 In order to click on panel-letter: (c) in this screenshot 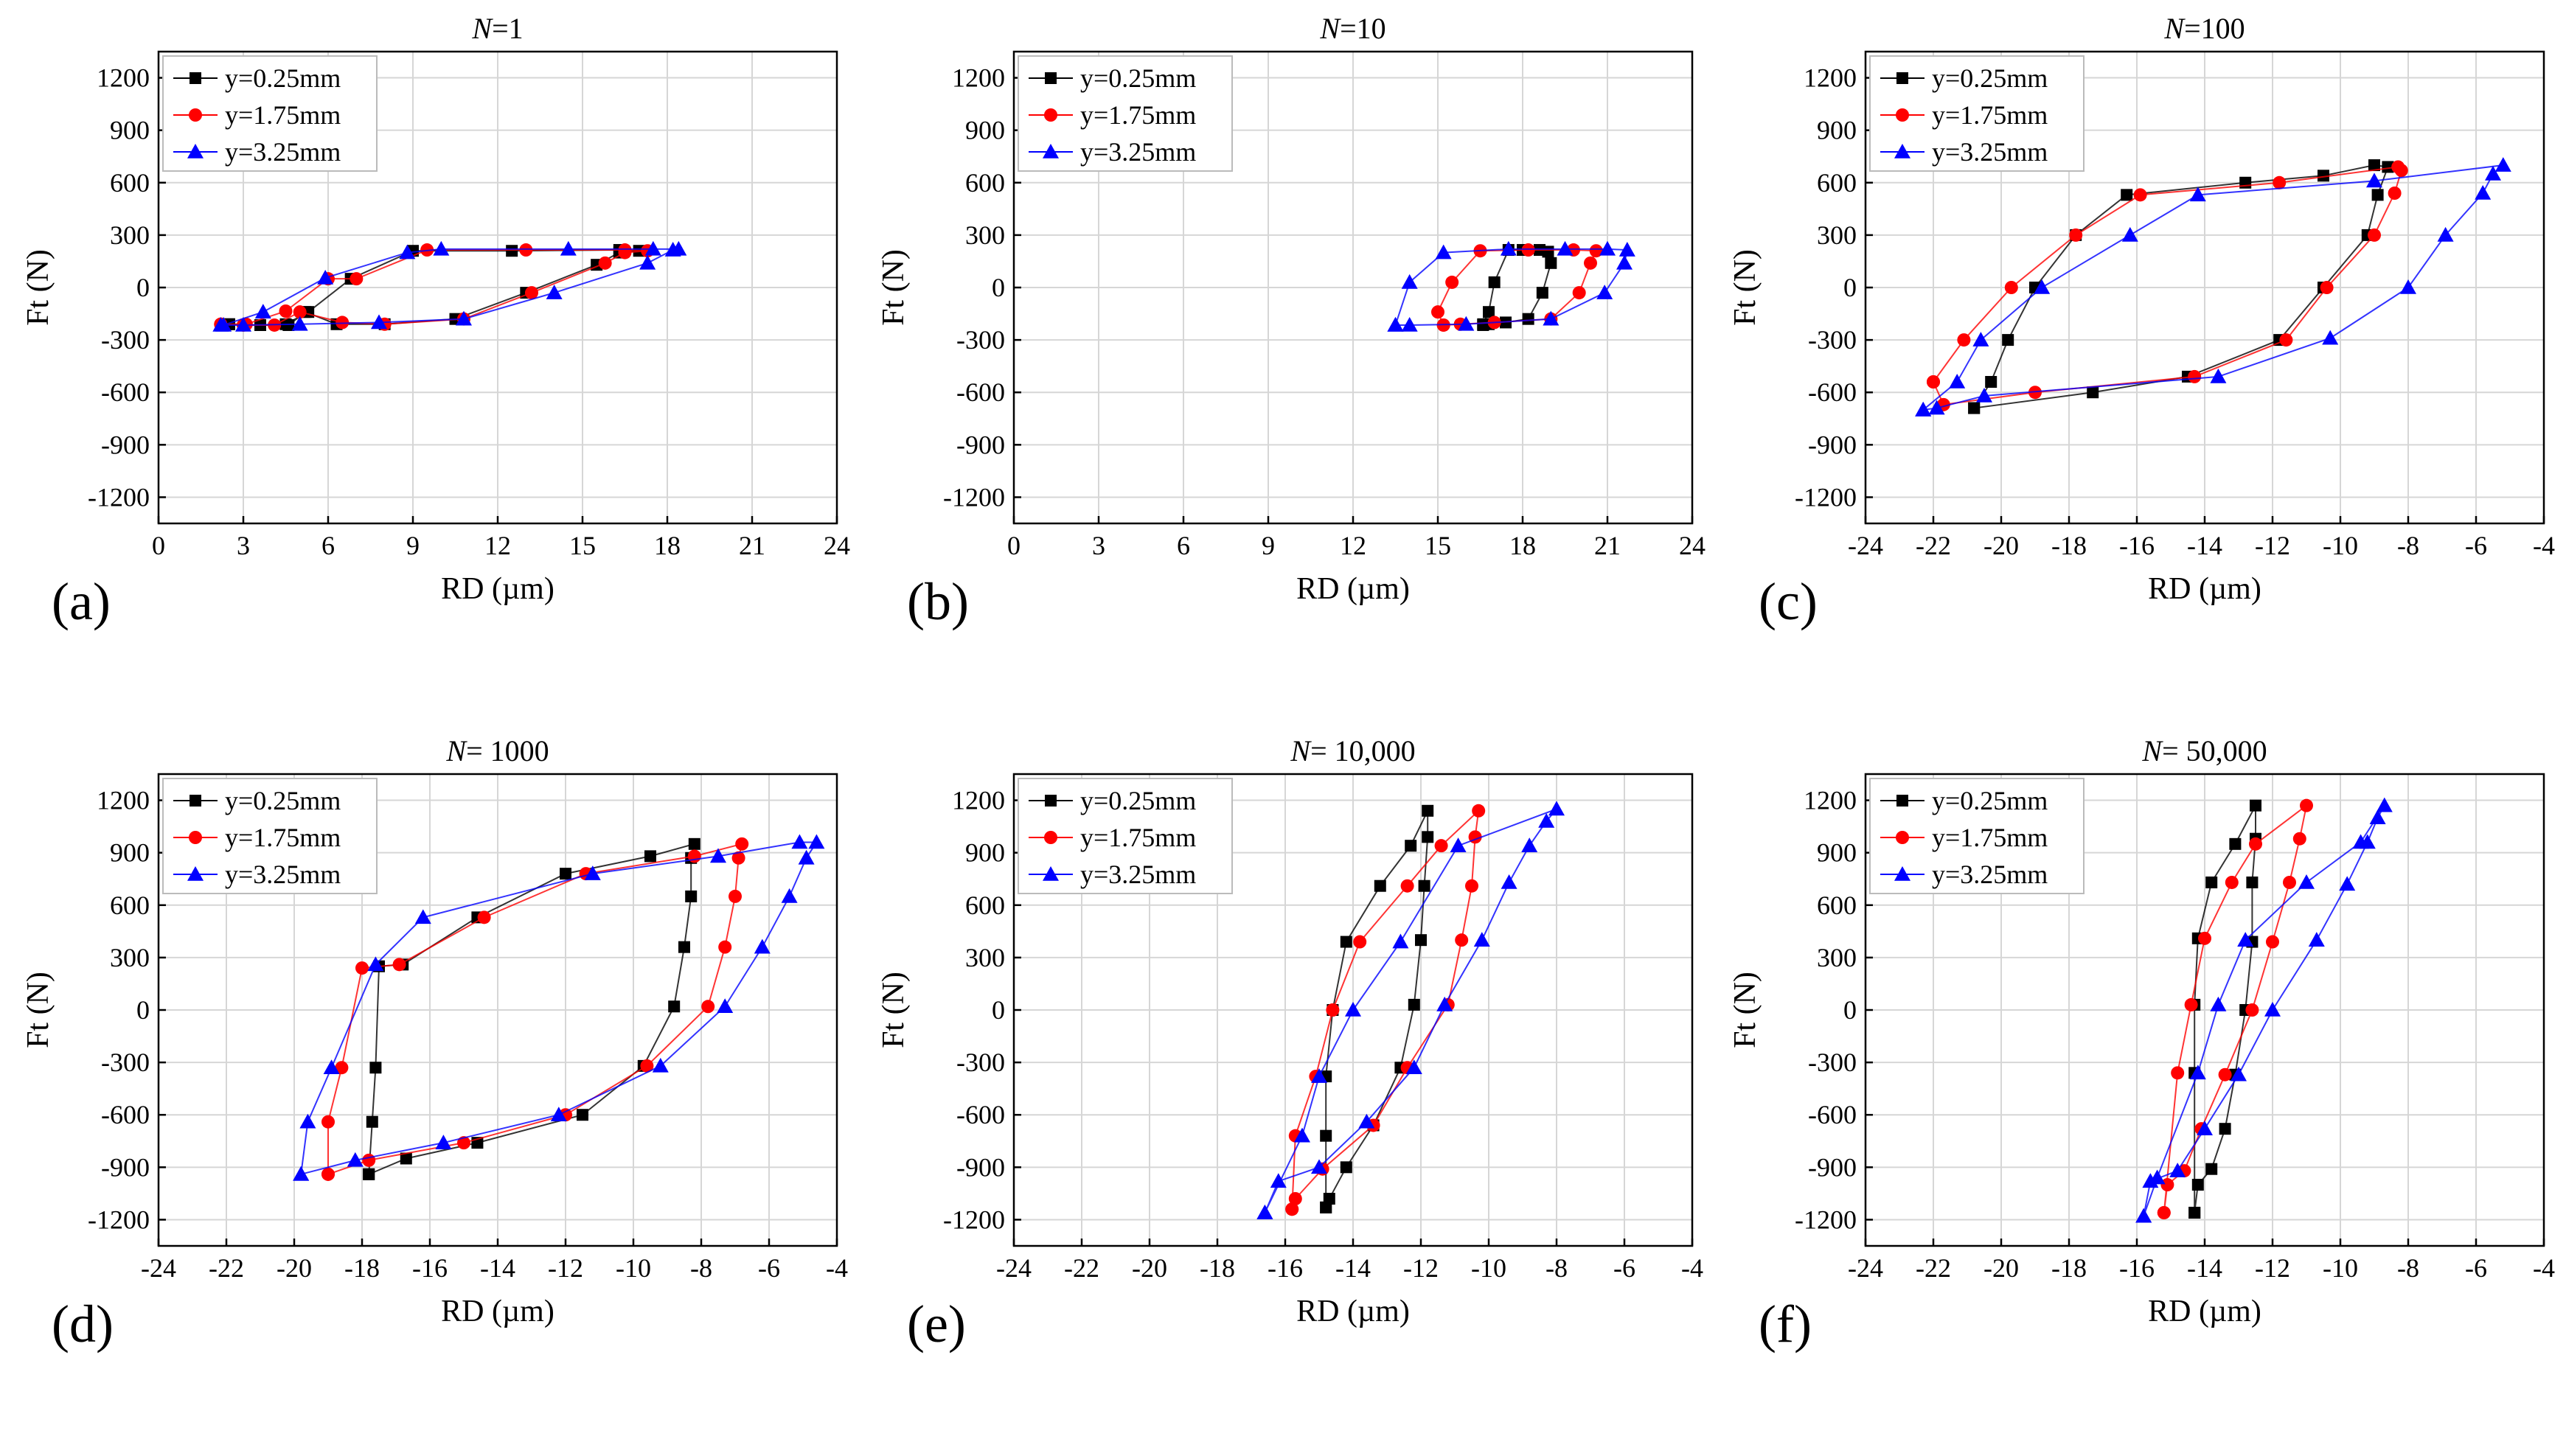, I will do `click(1788, 602)`.